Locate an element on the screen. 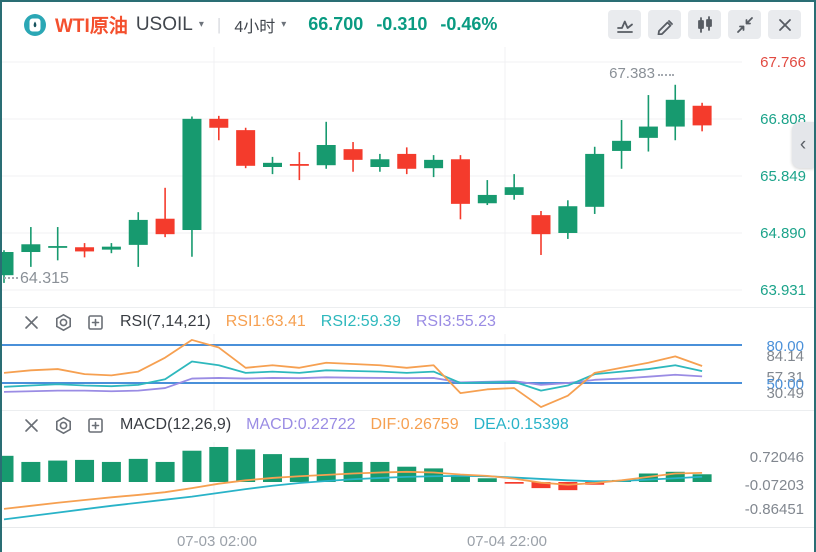 This screenshot has width=816, height=552. rsi3-value: RSI3:55.23 is located at coordinates (455, 321).